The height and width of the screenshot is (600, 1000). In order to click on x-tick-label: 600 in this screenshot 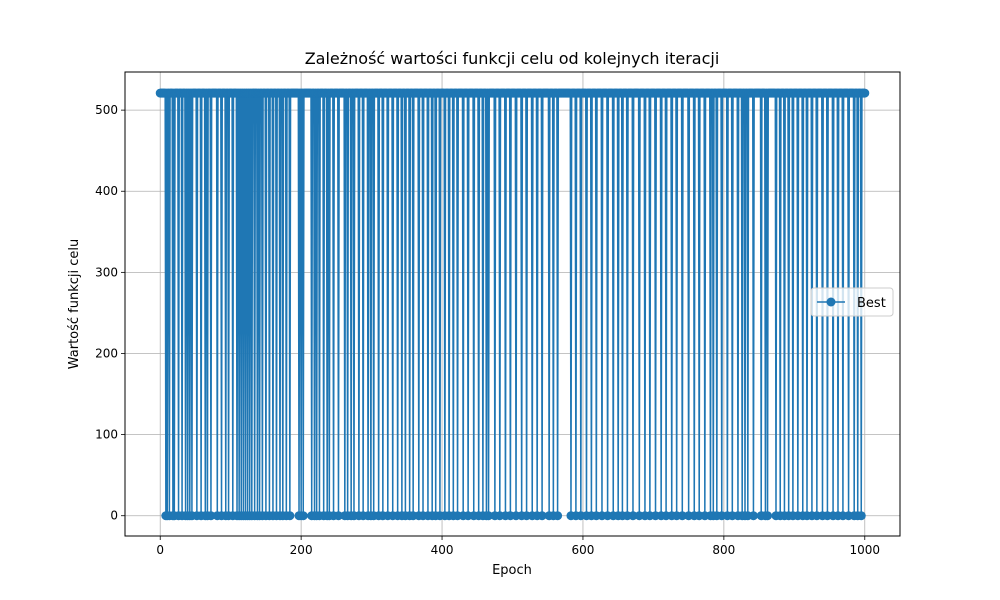, I will do `click(583, 550)`.